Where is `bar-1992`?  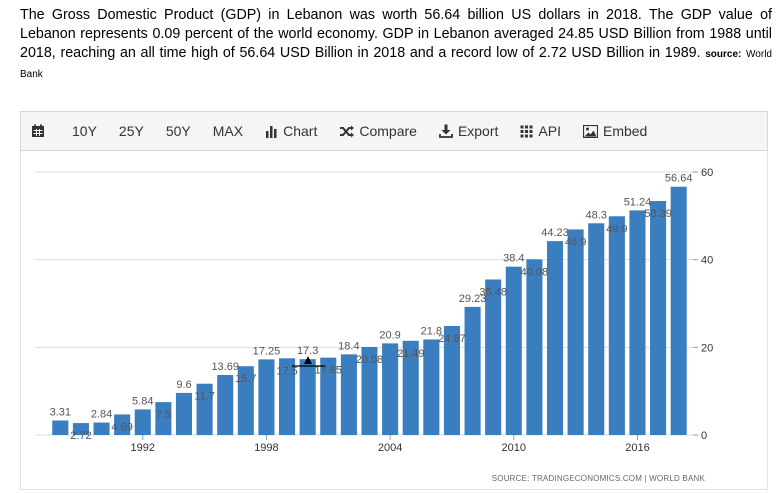 bar-1992 is located at coordinates (142, 422).